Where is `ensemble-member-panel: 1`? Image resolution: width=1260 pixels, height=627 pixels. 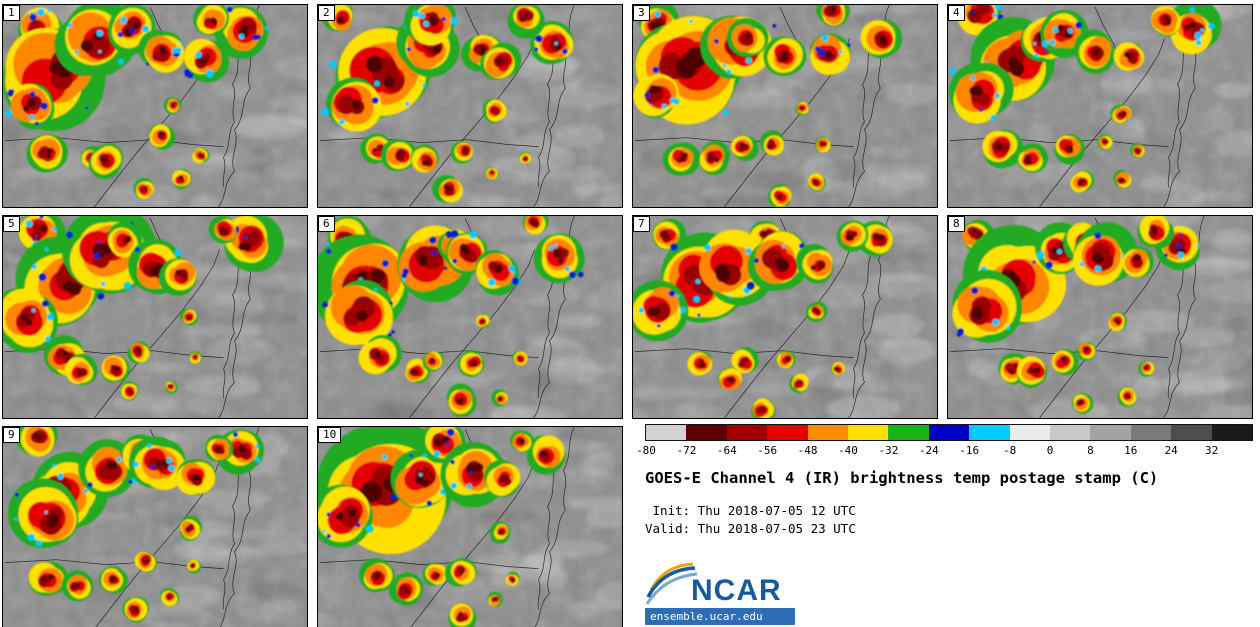 ensemble-member-panel: 1 is located at coordinates (155, 106).